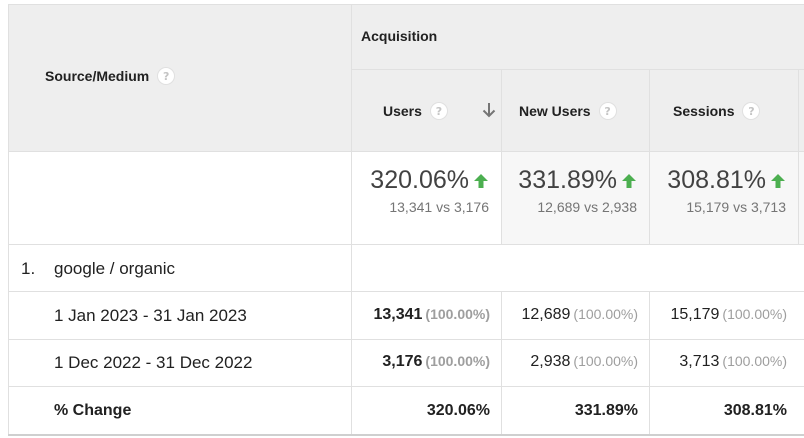  I want to click on current-users-cell: 13,341 (100.00%), so click(427, 315).